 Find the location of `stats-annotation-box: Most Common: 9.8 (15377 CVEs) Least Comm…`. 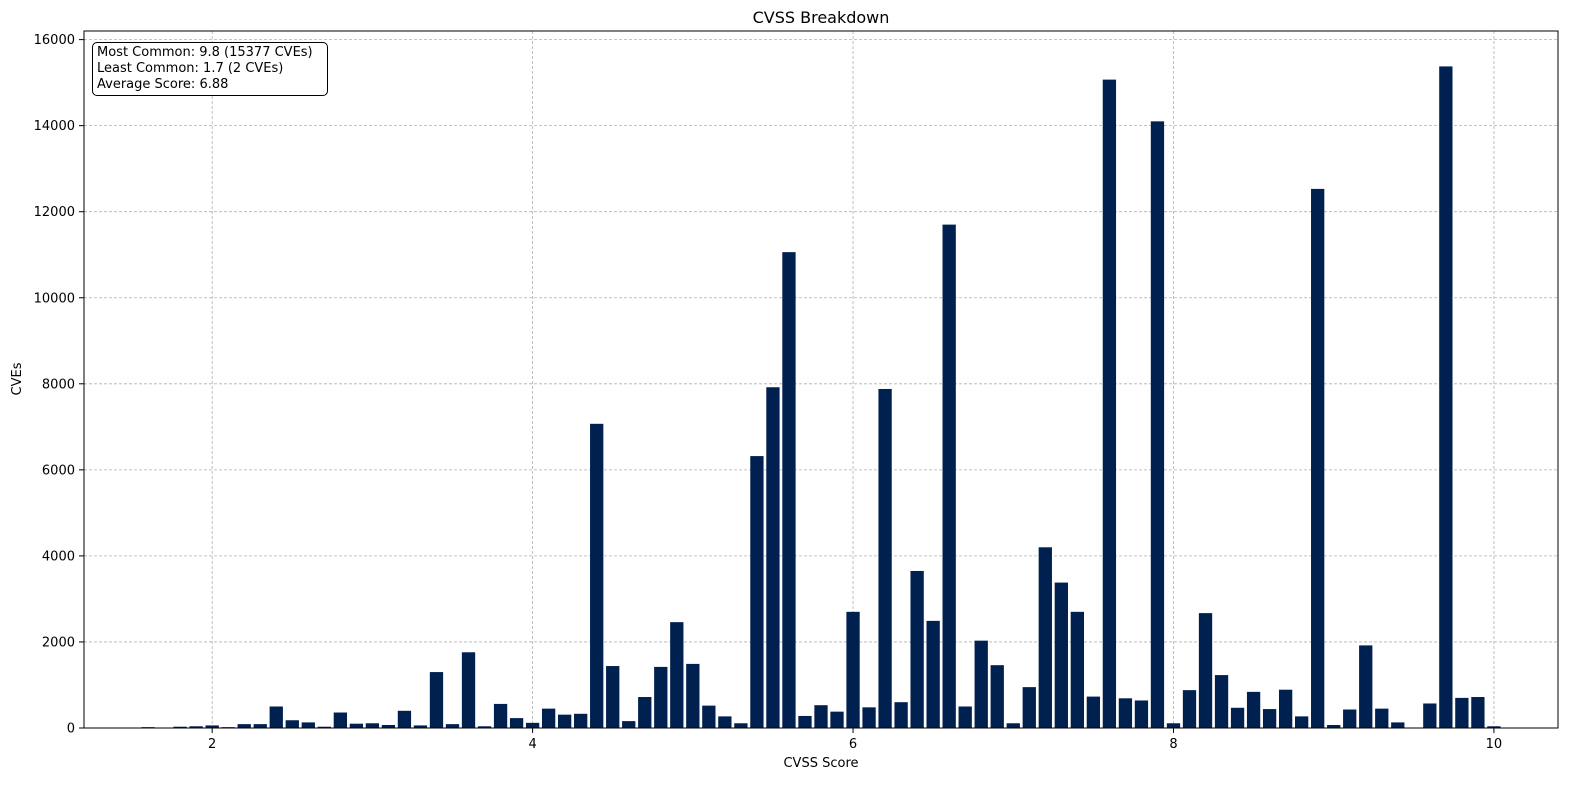

stats-annotation-box: Most Common: 9.8 (15377 CVEs) Least Comm… is located at coordinates (210, 69).